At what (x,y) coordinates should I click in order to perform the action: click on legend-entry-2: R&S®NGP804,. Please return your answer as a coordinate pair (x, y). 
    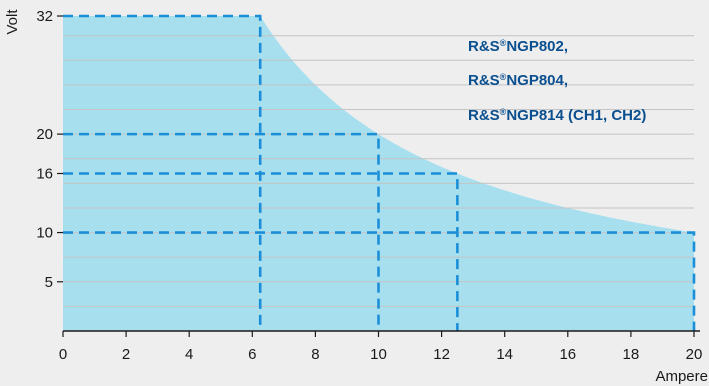
    Looking at the image, I should click on (518, 80).